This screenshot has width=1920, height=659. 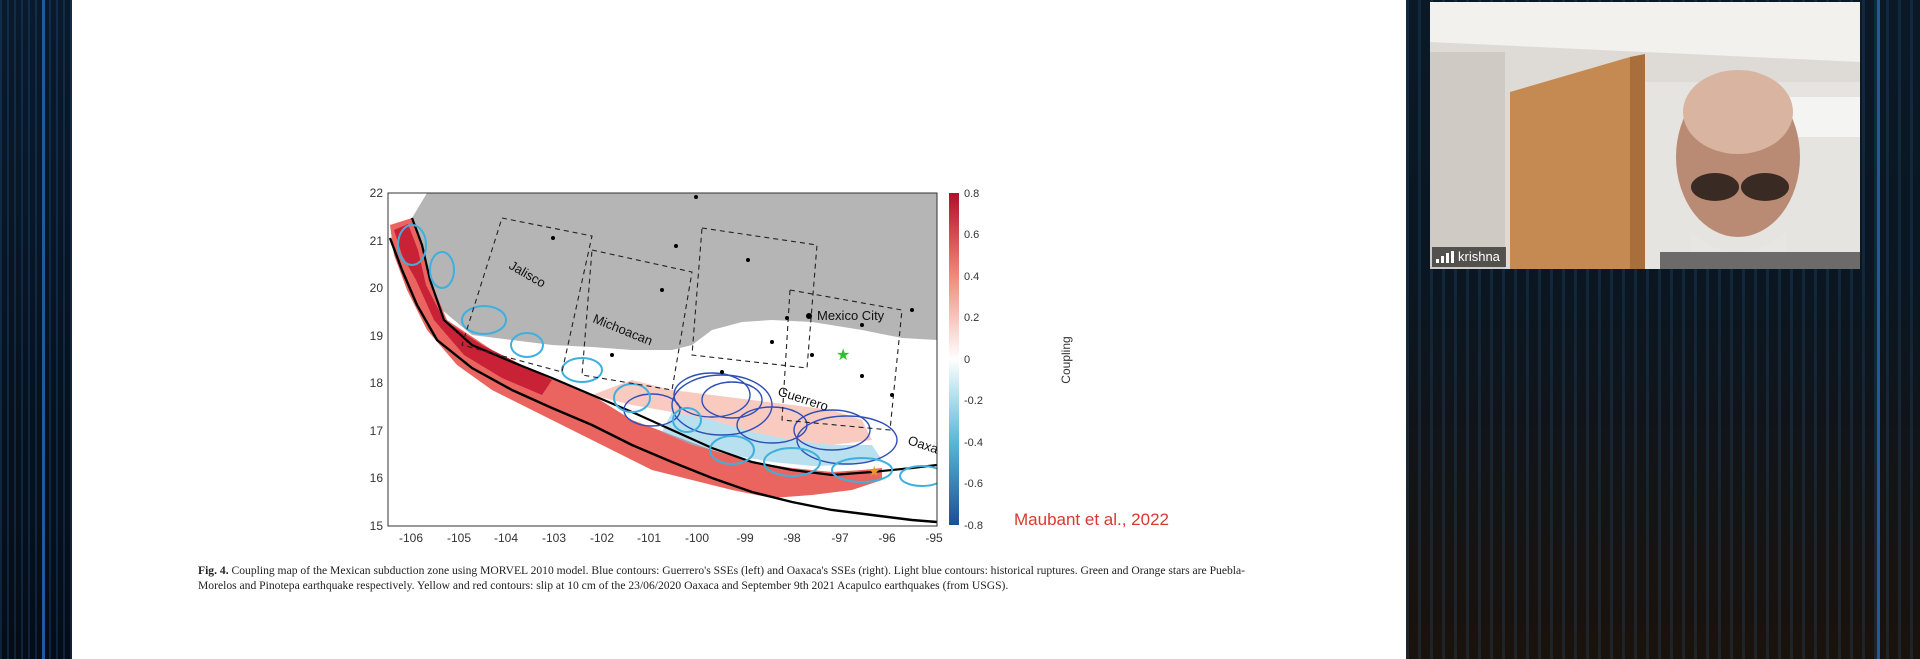 What do you see at coordinates (732, 296) in the screenshot?
I see `station-dots` at bounding box center [732, 296].